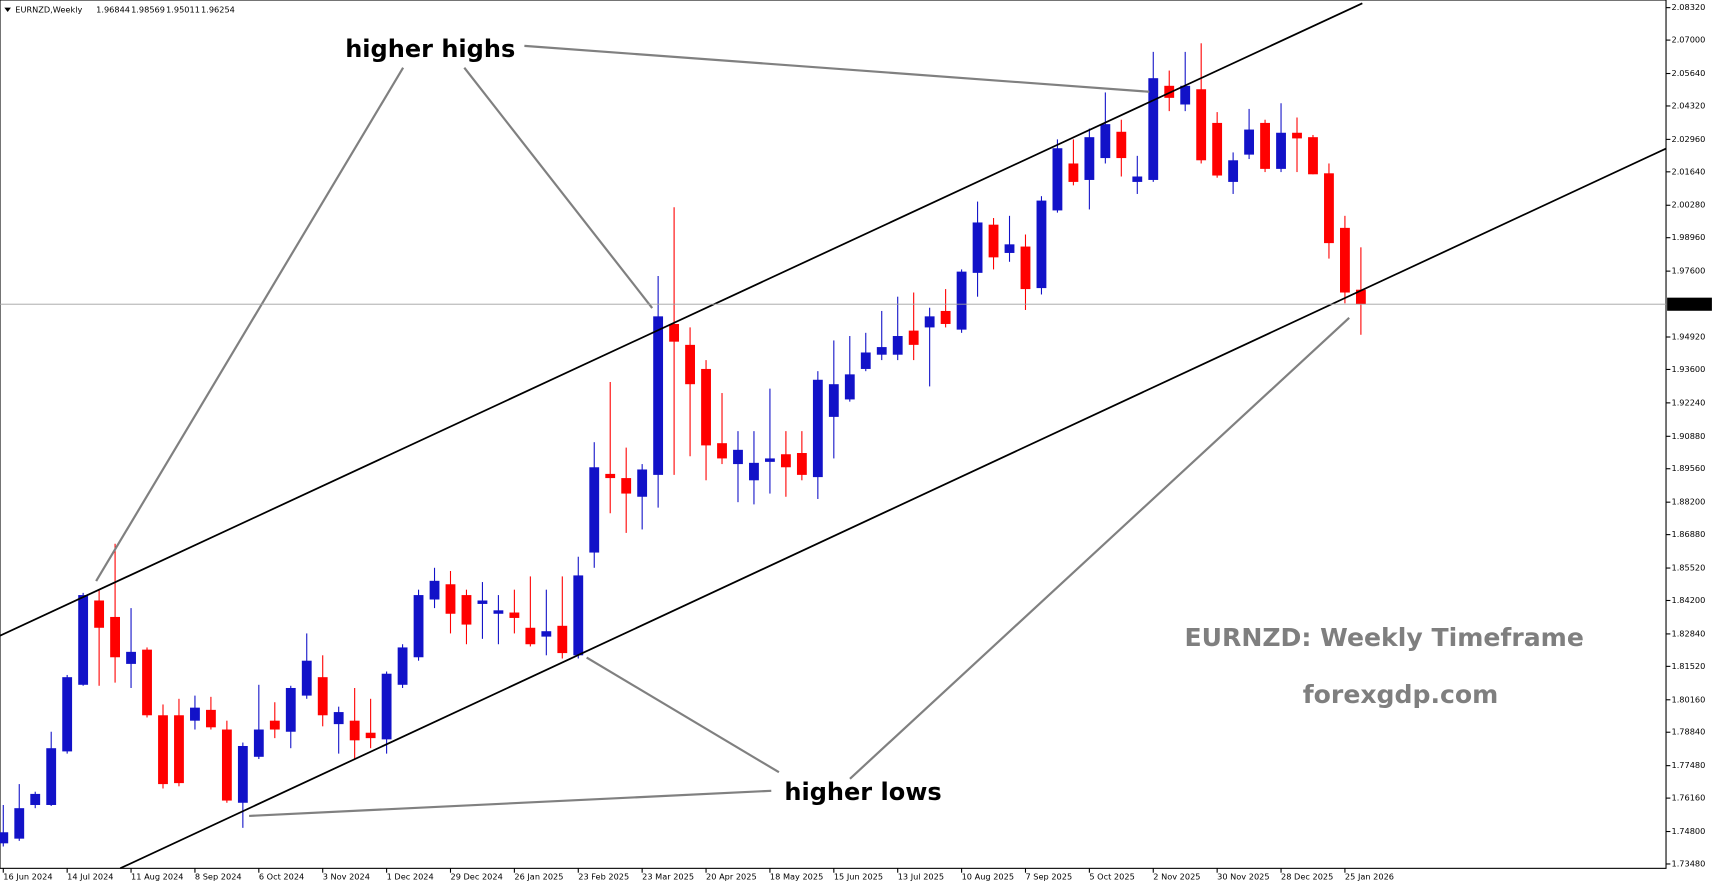 Image resolution: width=1713 pixels, height=888 pixels. Describe the element at coordinates (1689, 304) in the screenshot. I see `current-price-box` at that location.